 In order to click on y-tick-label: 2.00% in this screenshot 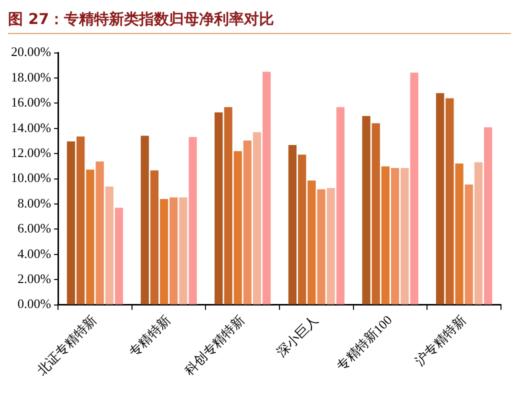, I will do `click(34, 278)`.